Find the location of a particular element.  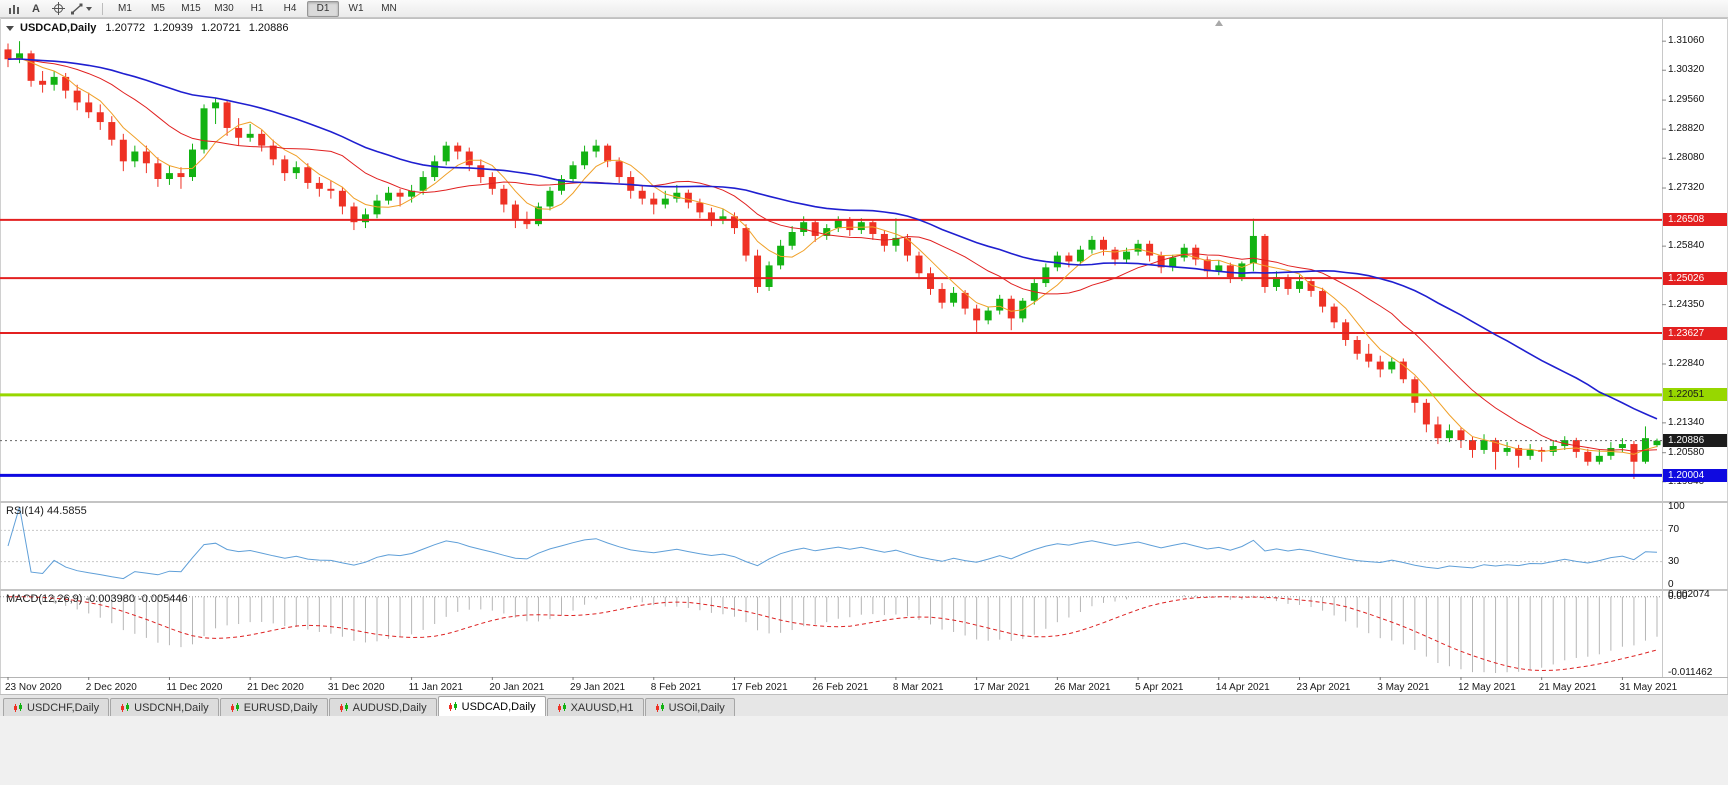

axis-label: 1.31060 is located at coordinates (1686, 40).